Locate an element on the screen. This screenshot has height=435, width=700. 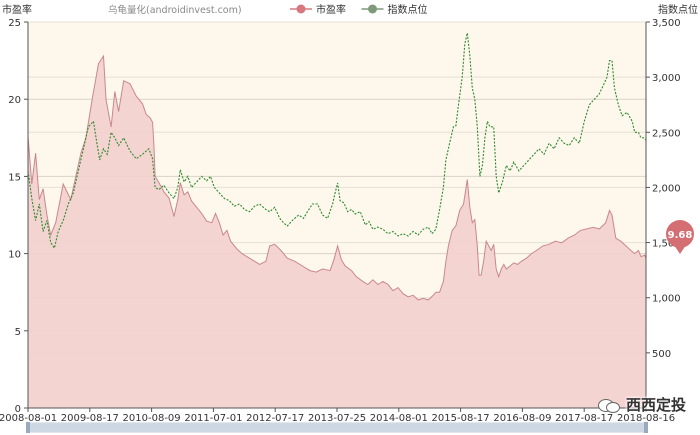
x-tick-label: 2013-07-25 is located at coordinates (337, 418).